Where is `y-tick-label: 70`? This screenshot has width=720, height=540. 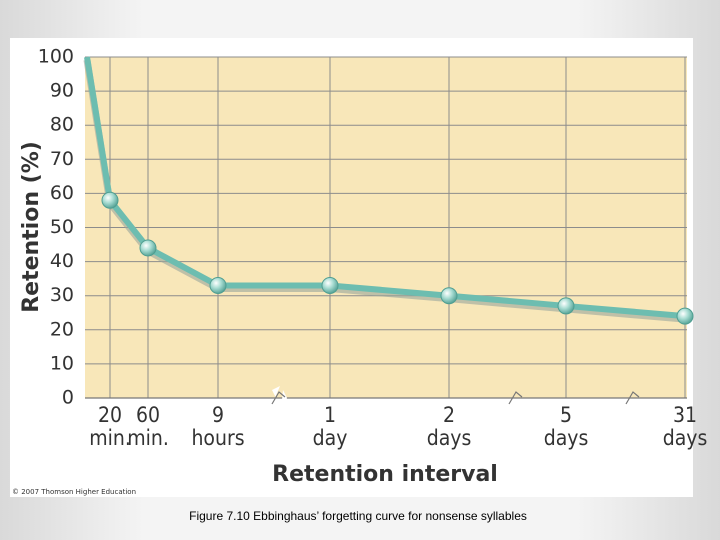
y-tick-label: 70 is located at coordinates (62, 159).